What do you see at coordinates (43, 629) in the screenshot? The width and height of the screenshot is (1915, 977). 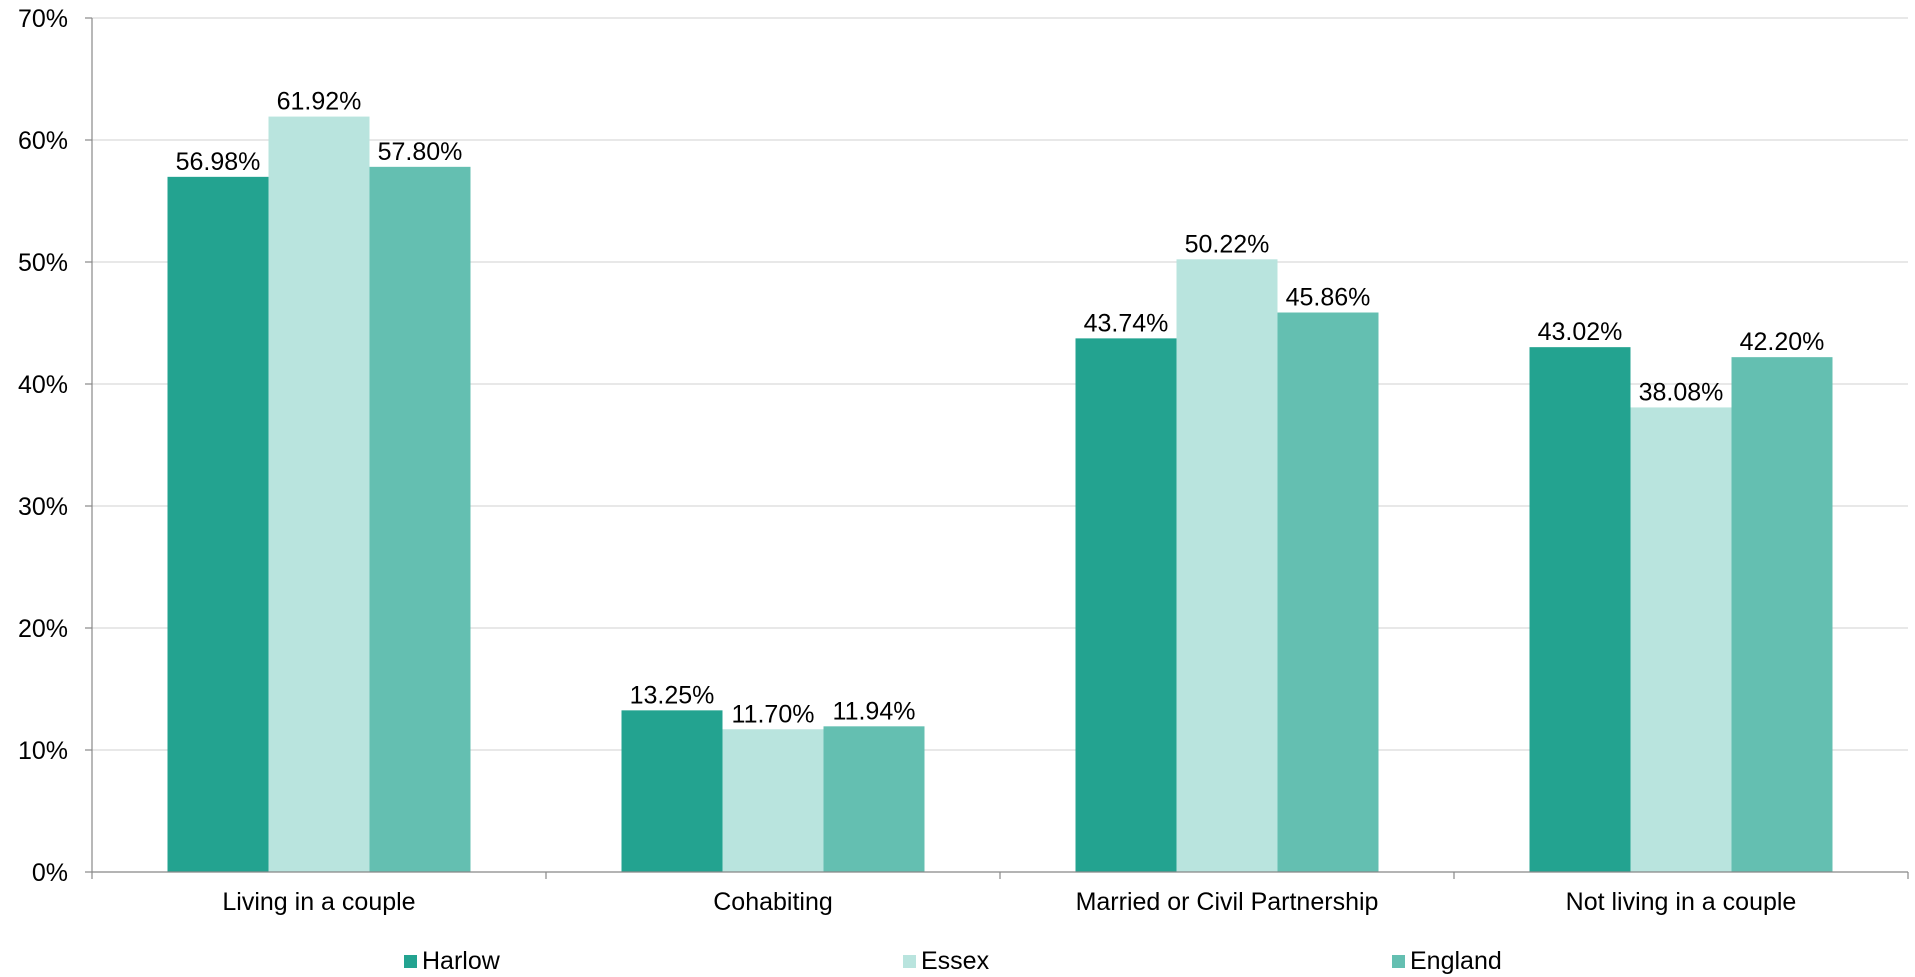 I see `y-tick-label: 20%` at bounding box center [43, 629].